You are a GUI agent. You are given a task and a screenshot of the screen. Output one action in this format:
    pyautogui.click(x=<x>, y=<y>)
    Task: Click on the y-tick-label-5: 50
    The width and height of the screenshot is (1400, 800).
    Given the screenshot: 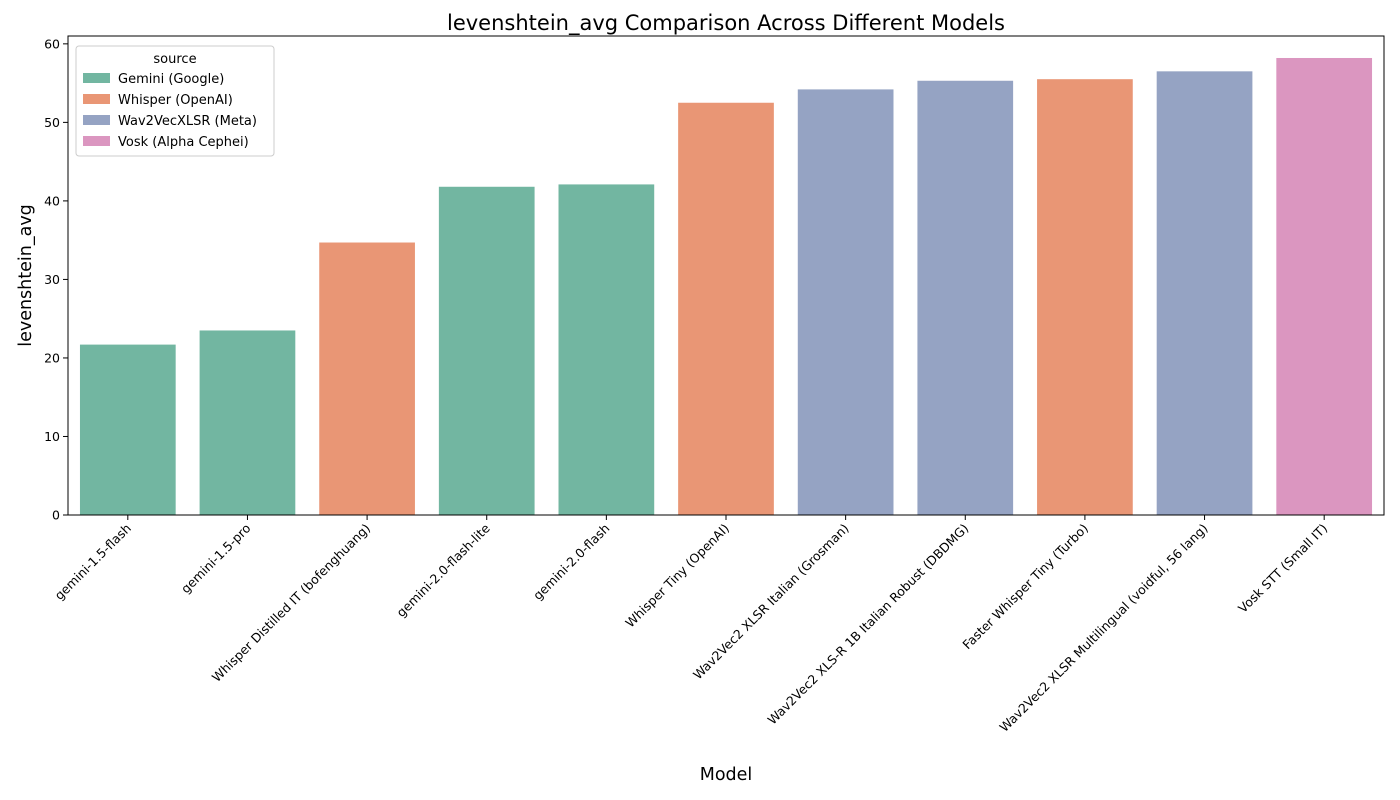 What is the action you would take?
    pyautogui.click(x=52, y=122)
    